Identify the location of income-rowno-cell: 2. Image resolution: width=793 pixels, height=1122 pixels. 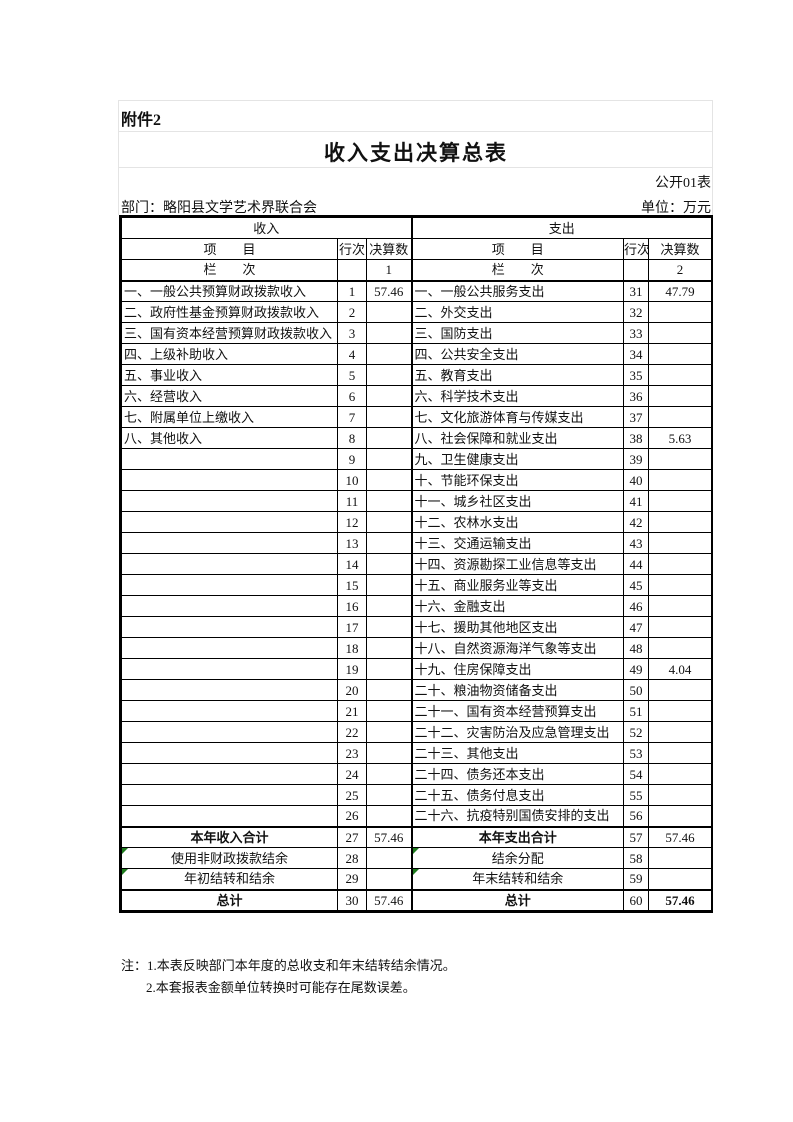
(352, 312).